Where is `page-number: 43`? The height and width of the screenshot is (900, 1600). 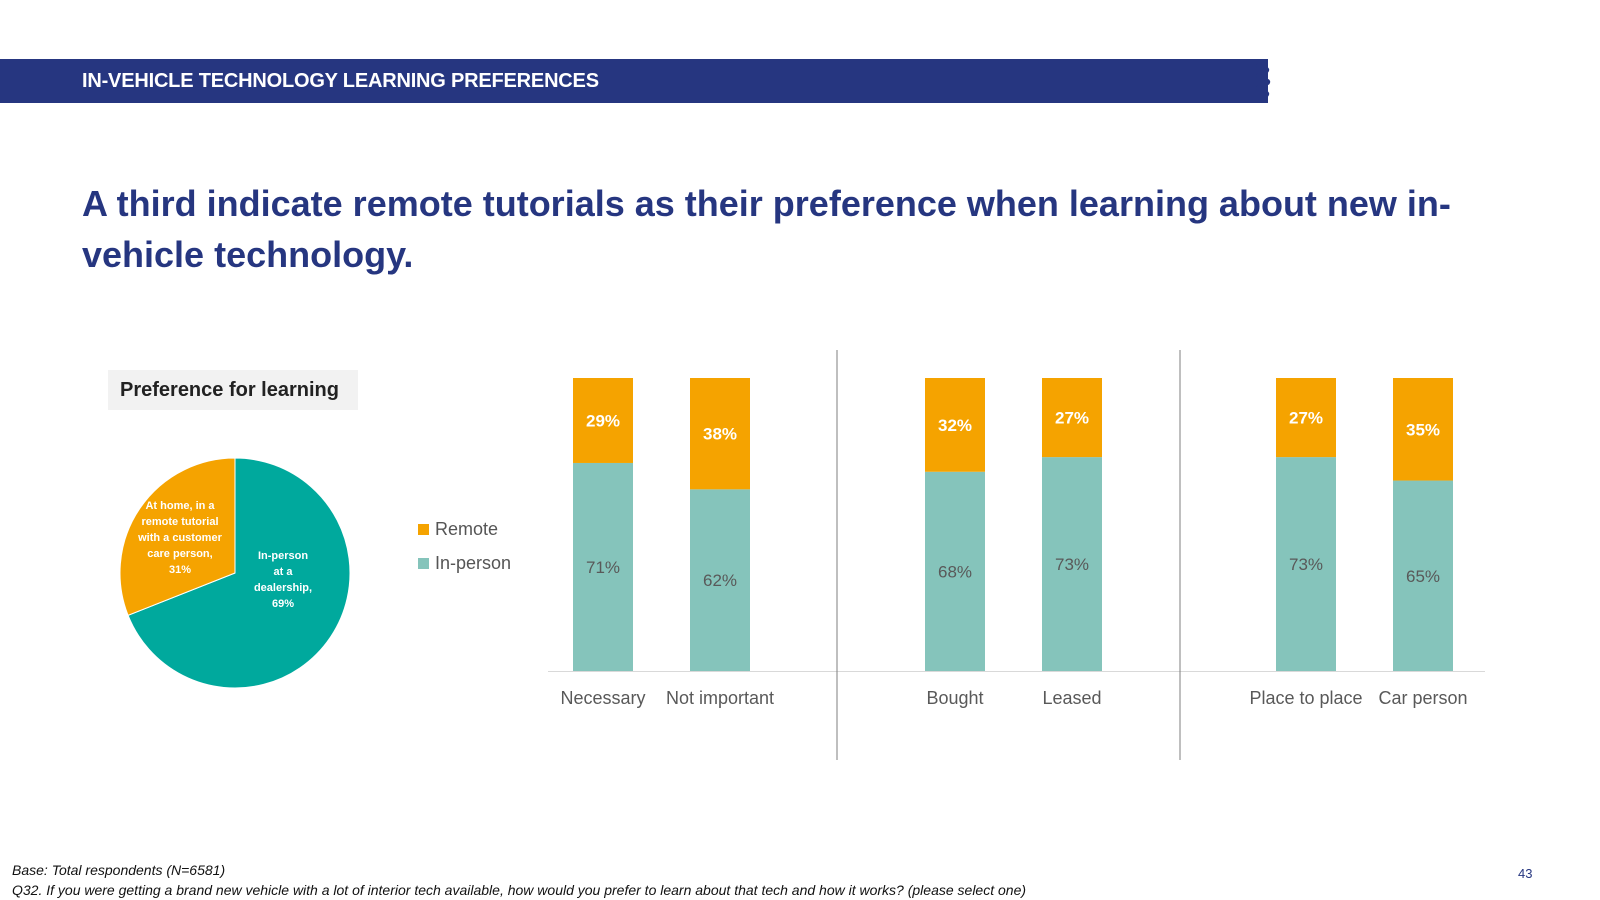 page-number: 43 is located at coordinates (1525, 873).